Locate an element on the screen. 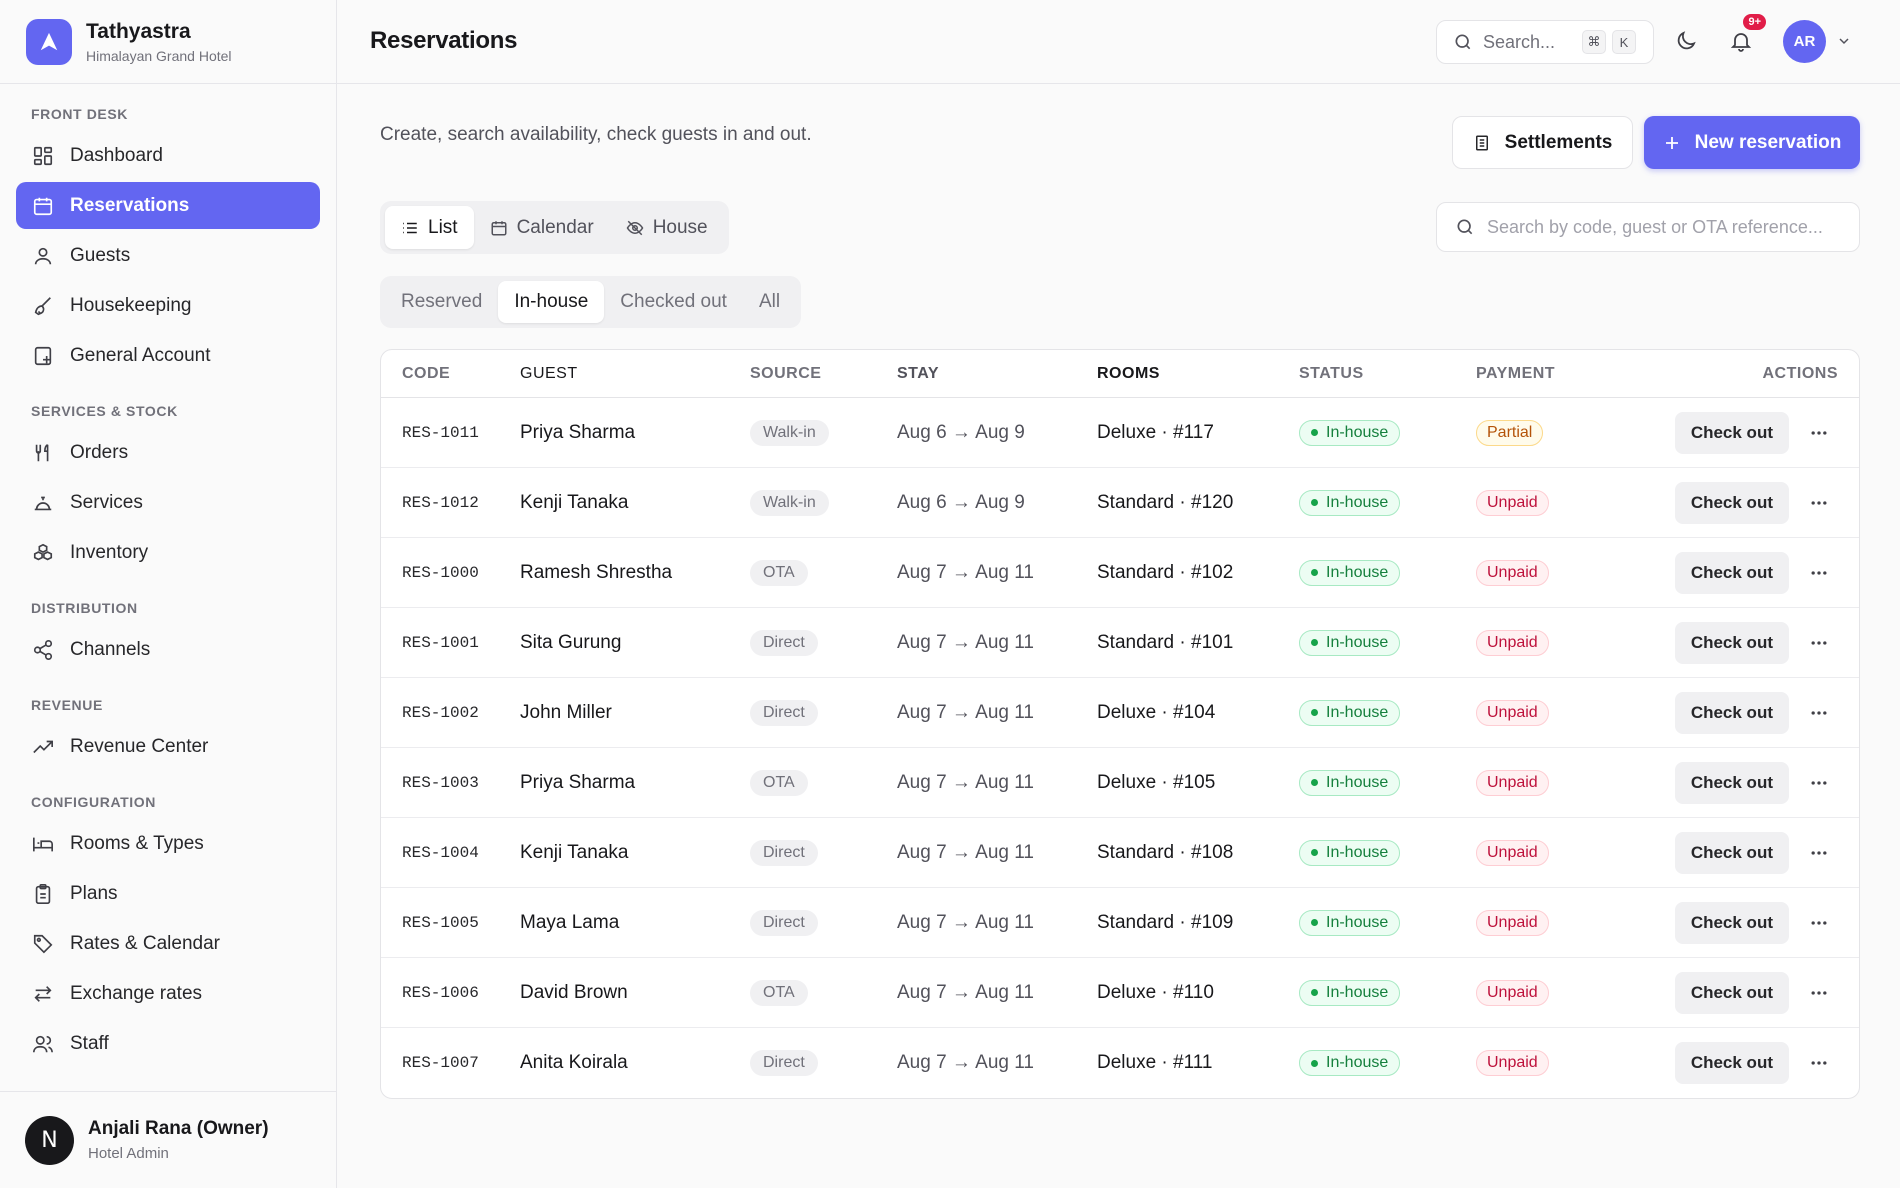 This screenshot has width=1900, height=1188. sidebar-item-revenue-center: Revenue Center is located at coordinates (168, 746).